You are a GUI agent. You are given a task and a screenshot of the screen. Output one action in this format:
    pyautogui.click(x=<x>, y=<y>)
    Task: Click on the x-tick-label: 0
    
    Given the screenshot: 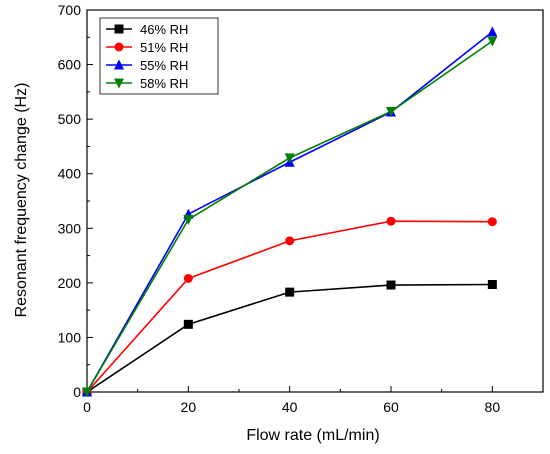 What is the action you would take?
    pyautogui.click(x=87, y=407)
    